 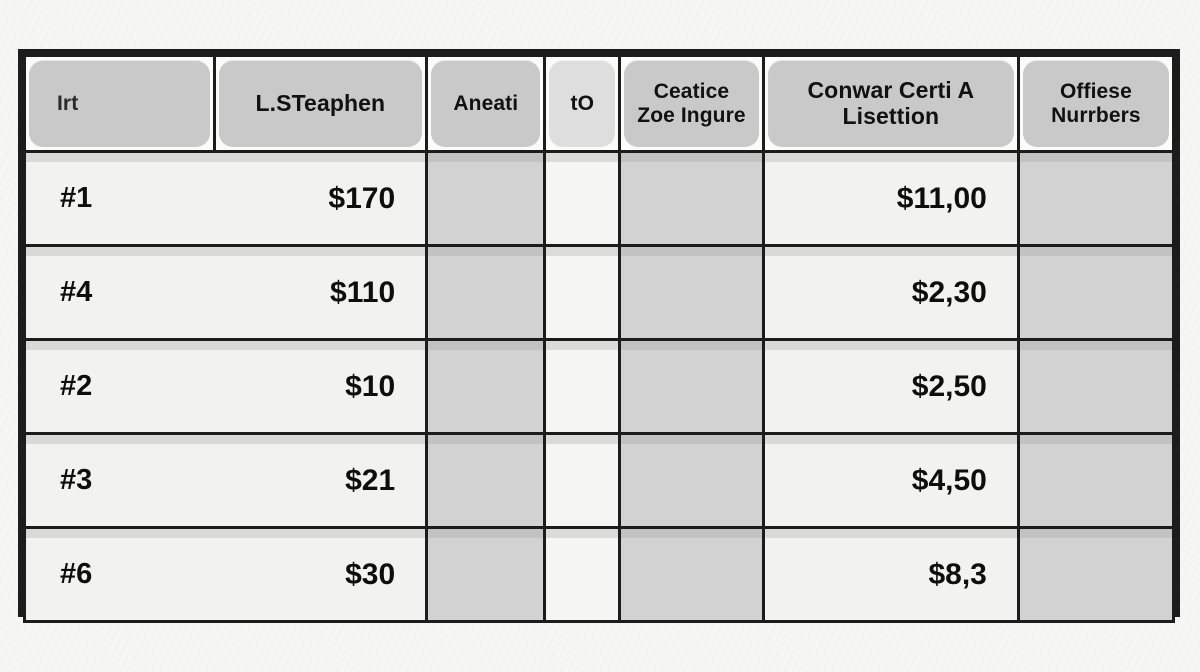 I want to click on cell-amount: $30, so click(x=370, y=574).